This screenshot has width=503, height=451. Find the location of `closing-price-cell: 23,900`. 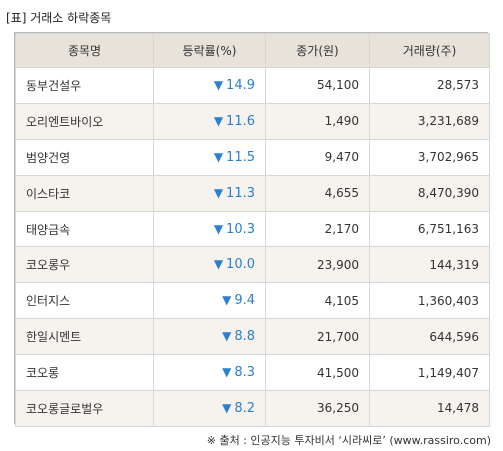

closing-price-cell: 23,900 is located at coordinates (317, 265).